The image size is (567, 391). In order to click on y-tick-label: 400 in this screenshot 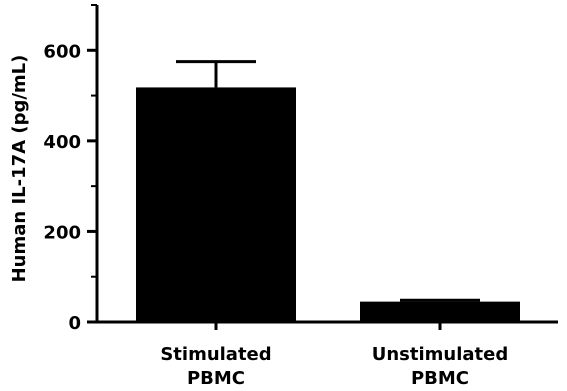, I will do `click(62, 142)`.